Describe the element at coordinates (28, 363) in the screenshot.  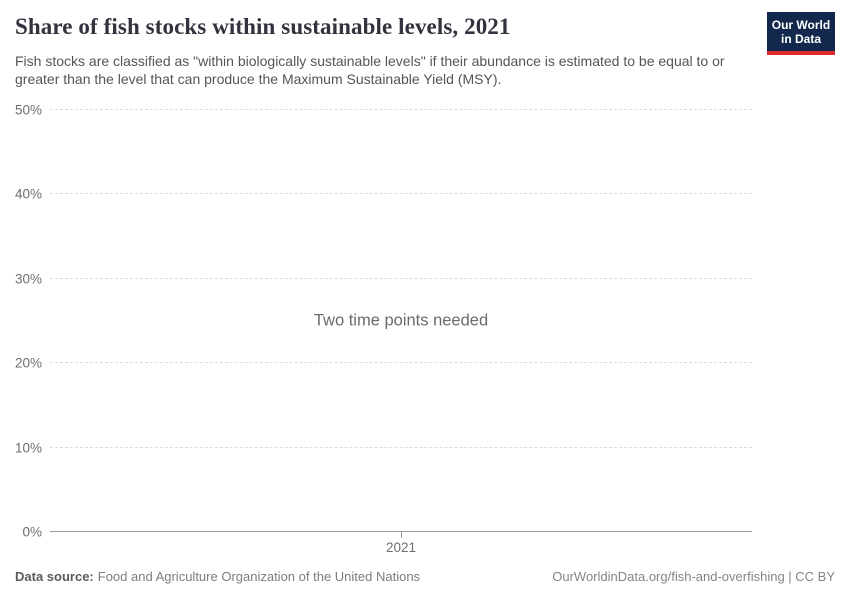
I see `y-tick-label-20: 20%` at that location.